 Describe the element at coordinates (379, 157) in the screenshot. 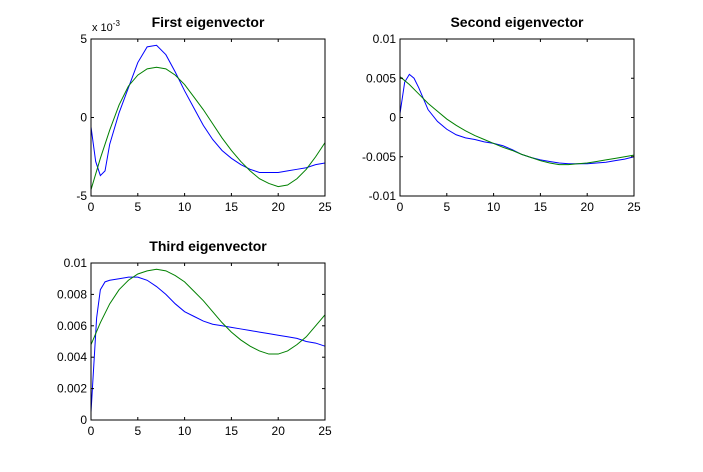

I see `y-tick-label: -0.005` at that location.